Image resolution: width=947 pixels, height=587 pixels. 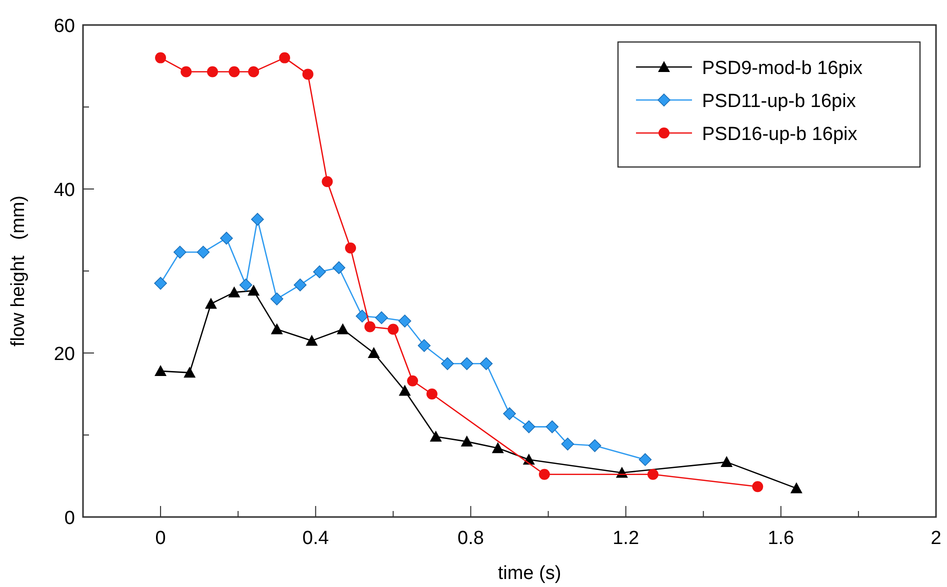 I want to click on y-tick-label: 60, so click(x=64, y=26).